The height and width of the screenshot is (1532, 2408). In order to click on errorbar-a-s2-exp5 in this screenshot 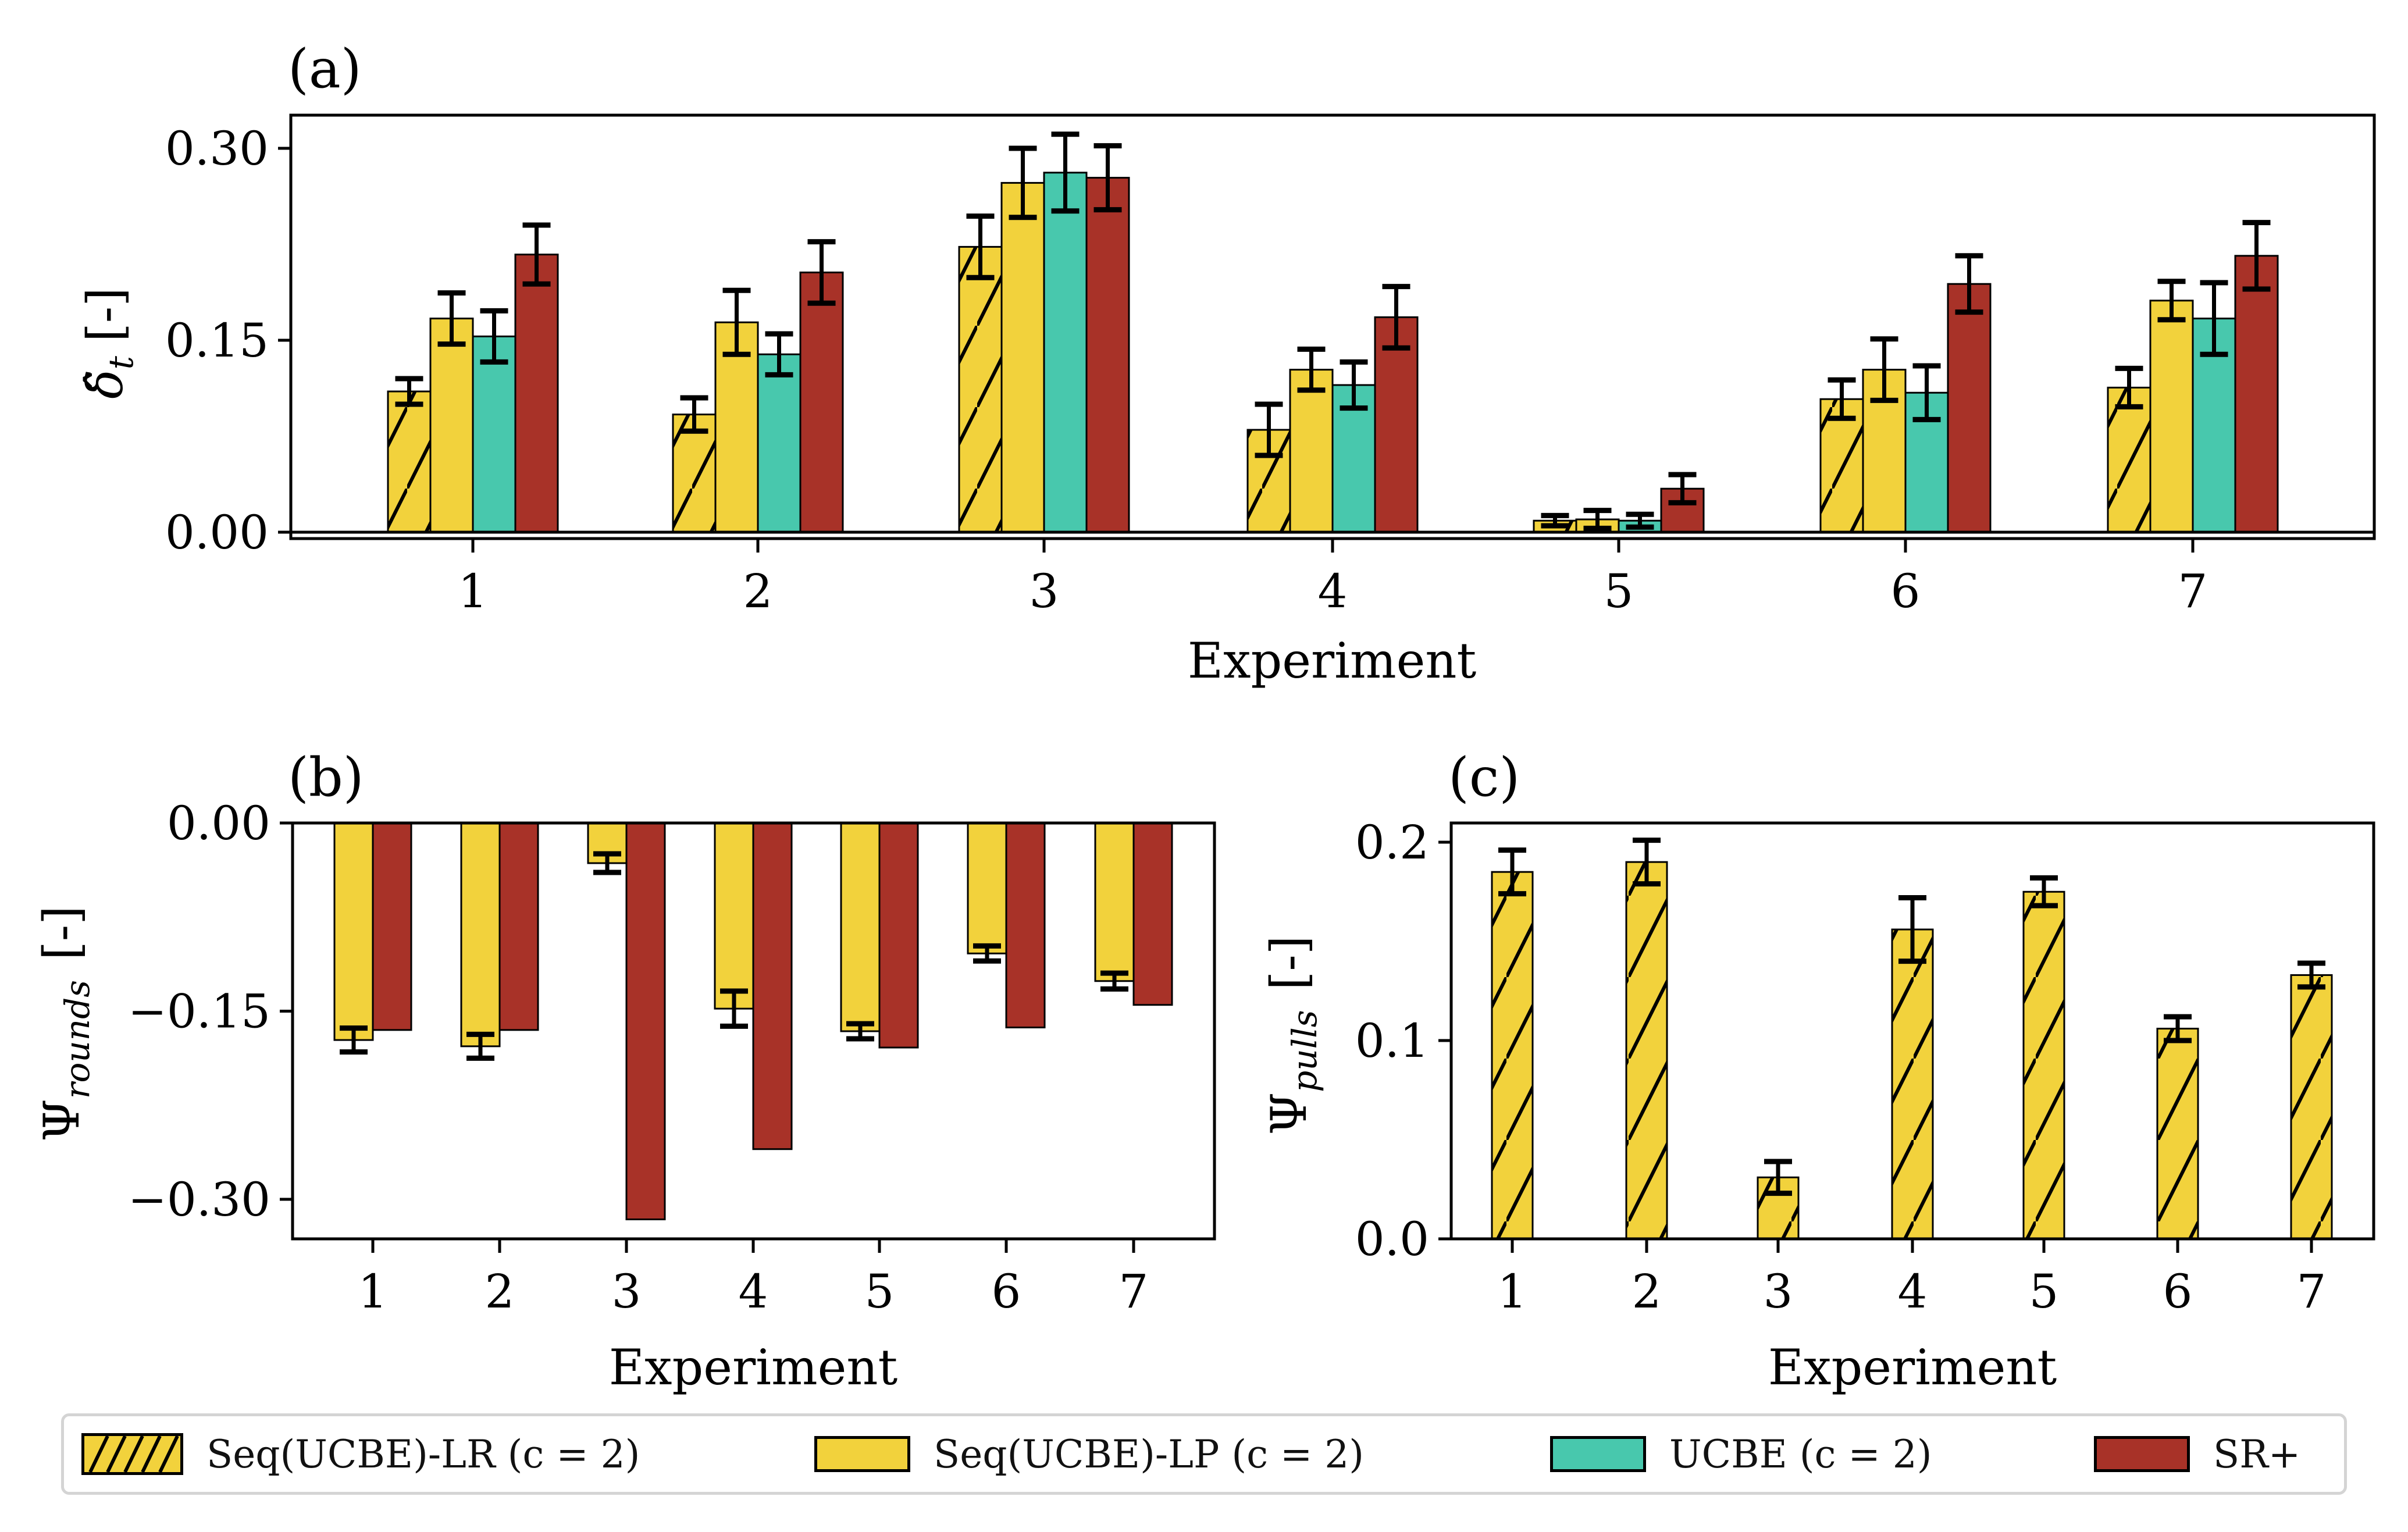, I will do `click(1640, 520)`.